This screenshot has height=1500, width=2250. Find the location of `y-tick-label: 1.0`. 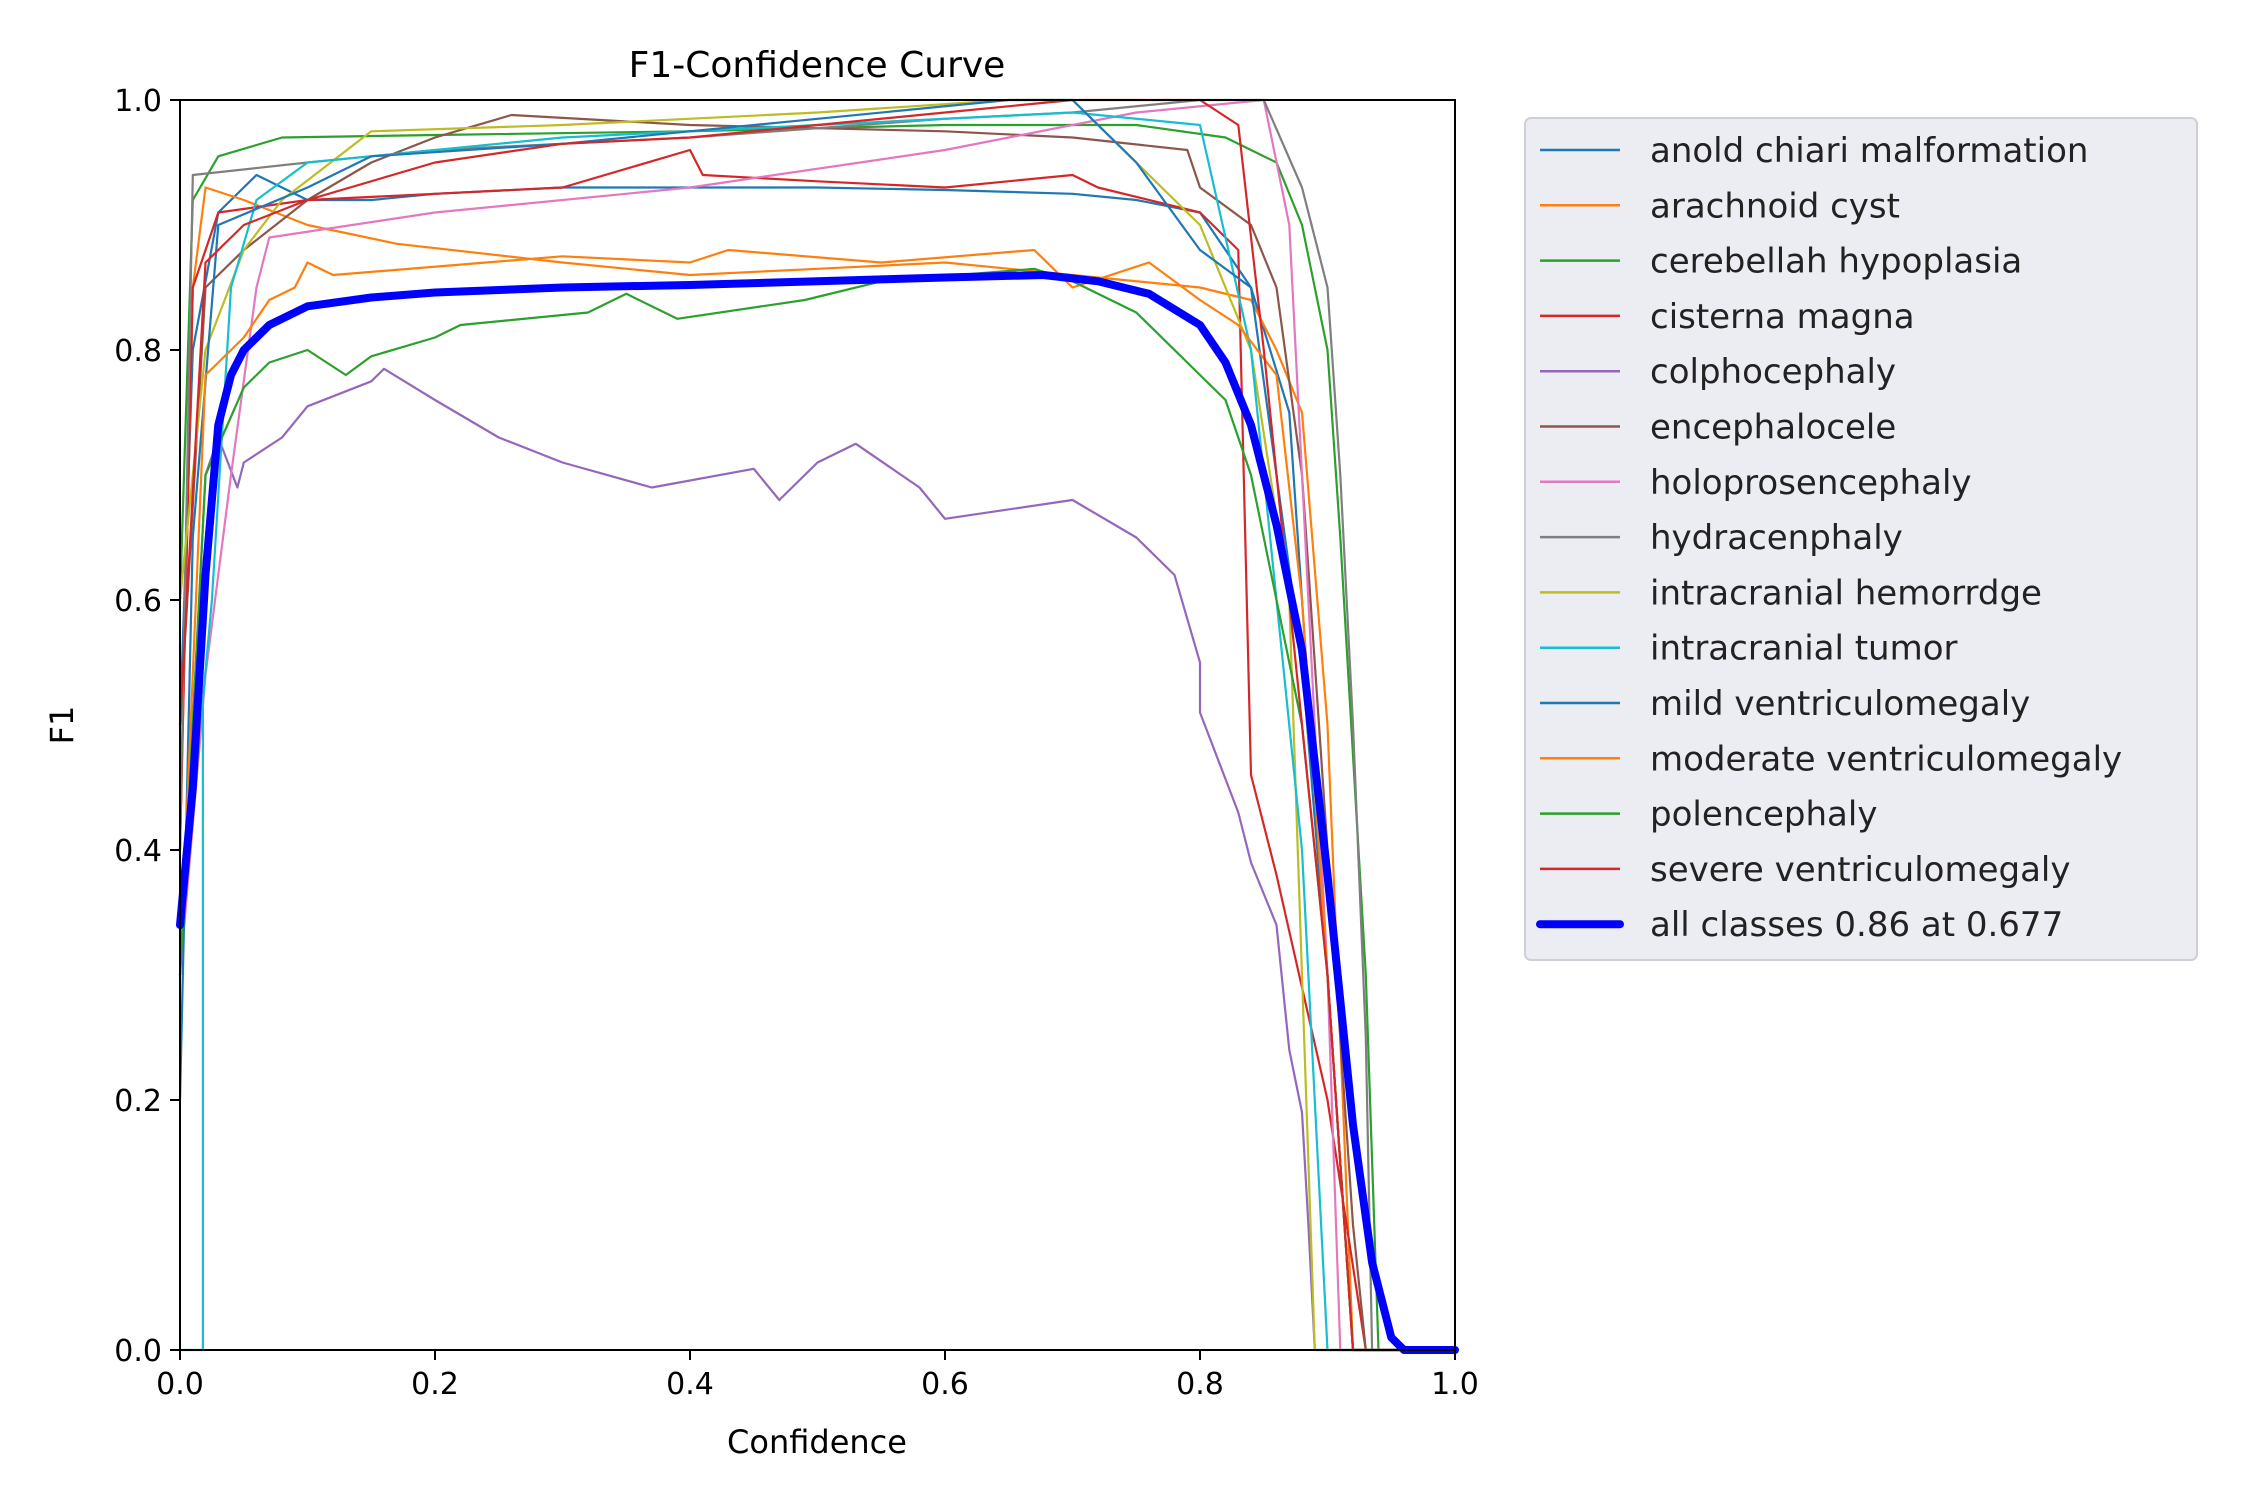

y-tick-label: 1.0 is located at coordinates (138, 101).